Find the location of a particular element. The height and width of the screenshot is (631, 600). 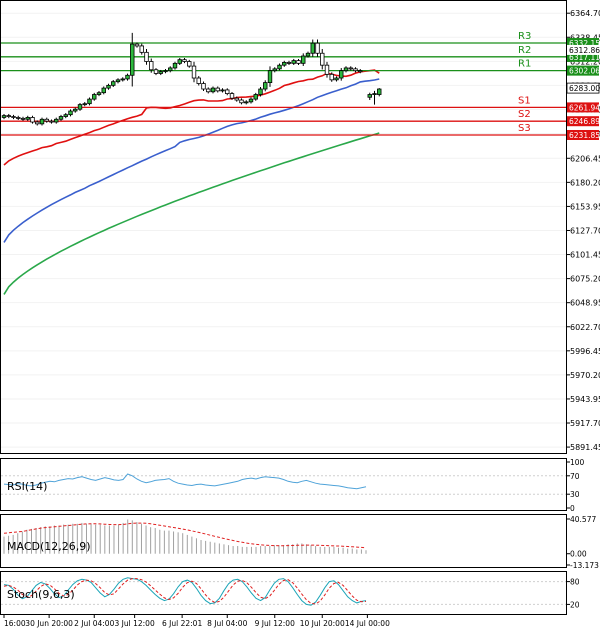

level-value-label: 6231.85 is located at coordinates (584, 135).